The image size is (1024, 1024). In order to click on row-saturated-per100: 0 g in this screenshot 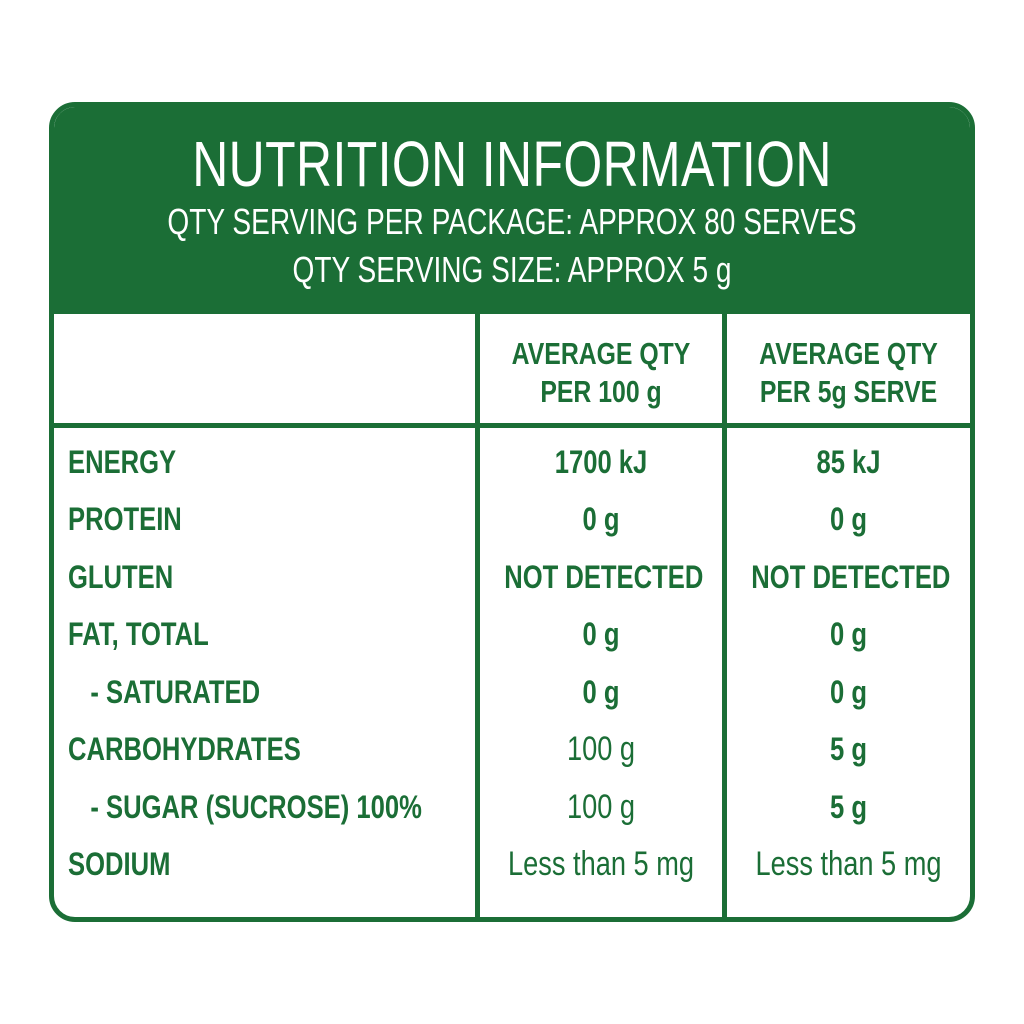, I will do `click(601, 692)`.